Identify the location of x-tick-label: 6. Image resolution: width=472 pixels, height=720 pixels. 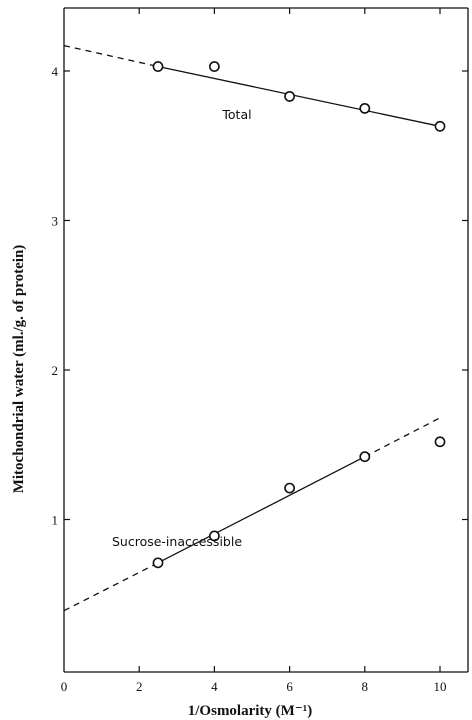
(289, 686).